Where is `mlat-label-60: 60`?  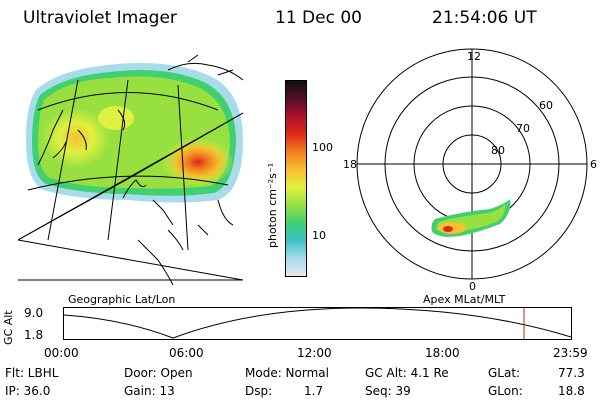
mlat-label-60: 60 is located at coordinates (546, 105).